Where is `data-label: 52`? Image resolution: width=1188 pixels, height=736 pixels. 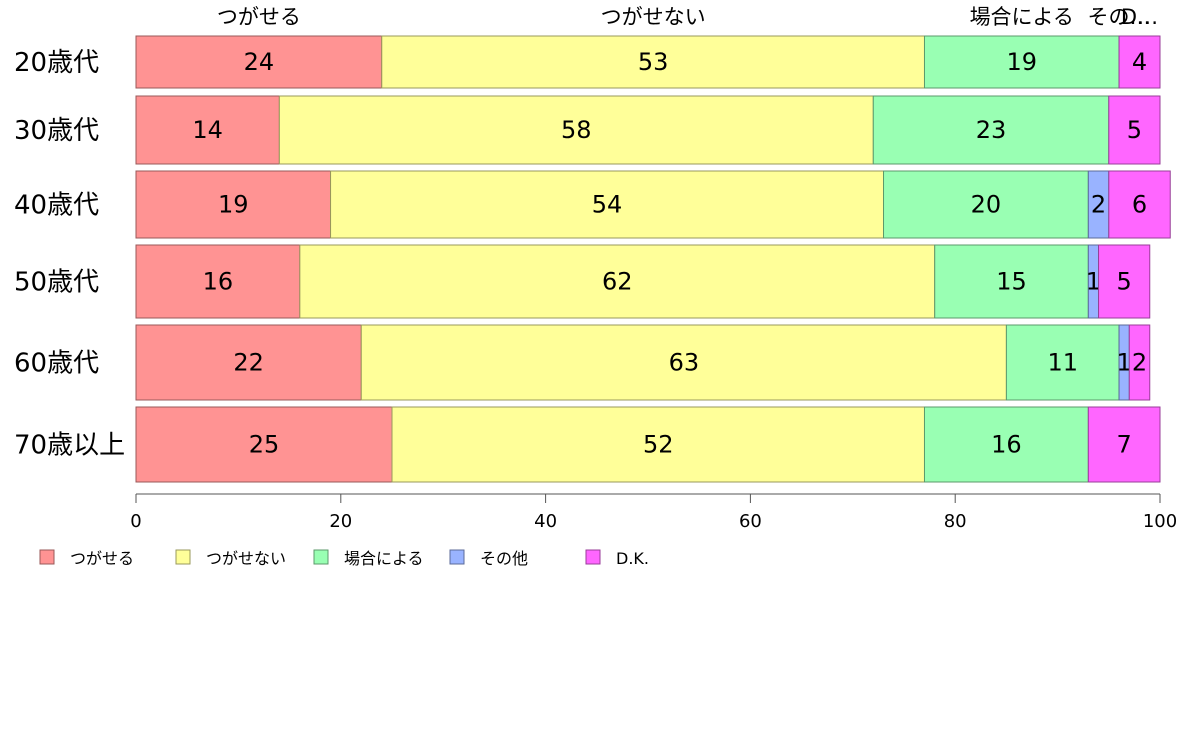
data-label: 52 is located at coordinates (658, 445).